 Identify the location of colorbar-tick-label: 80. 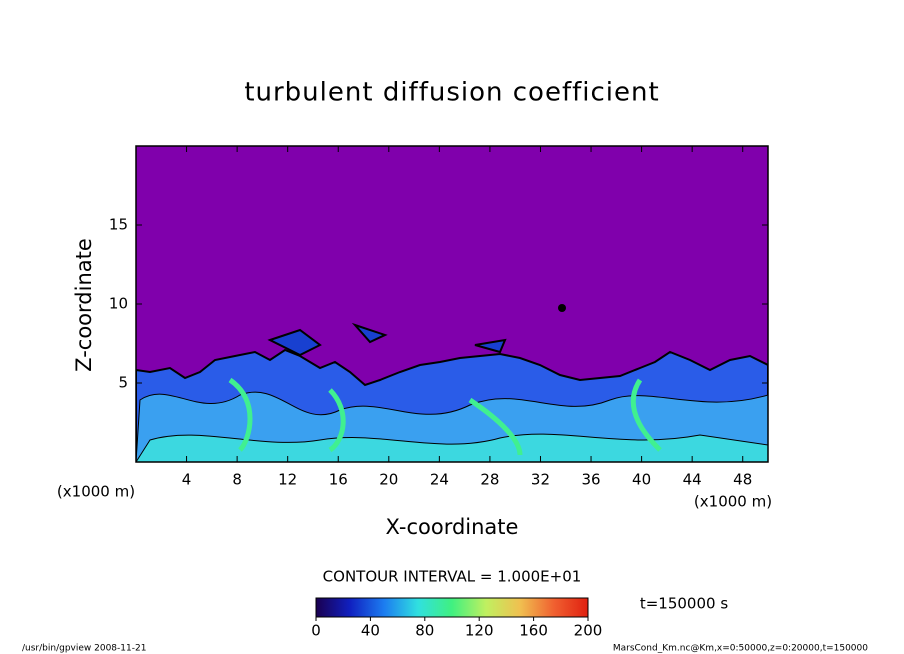
(424, 631).